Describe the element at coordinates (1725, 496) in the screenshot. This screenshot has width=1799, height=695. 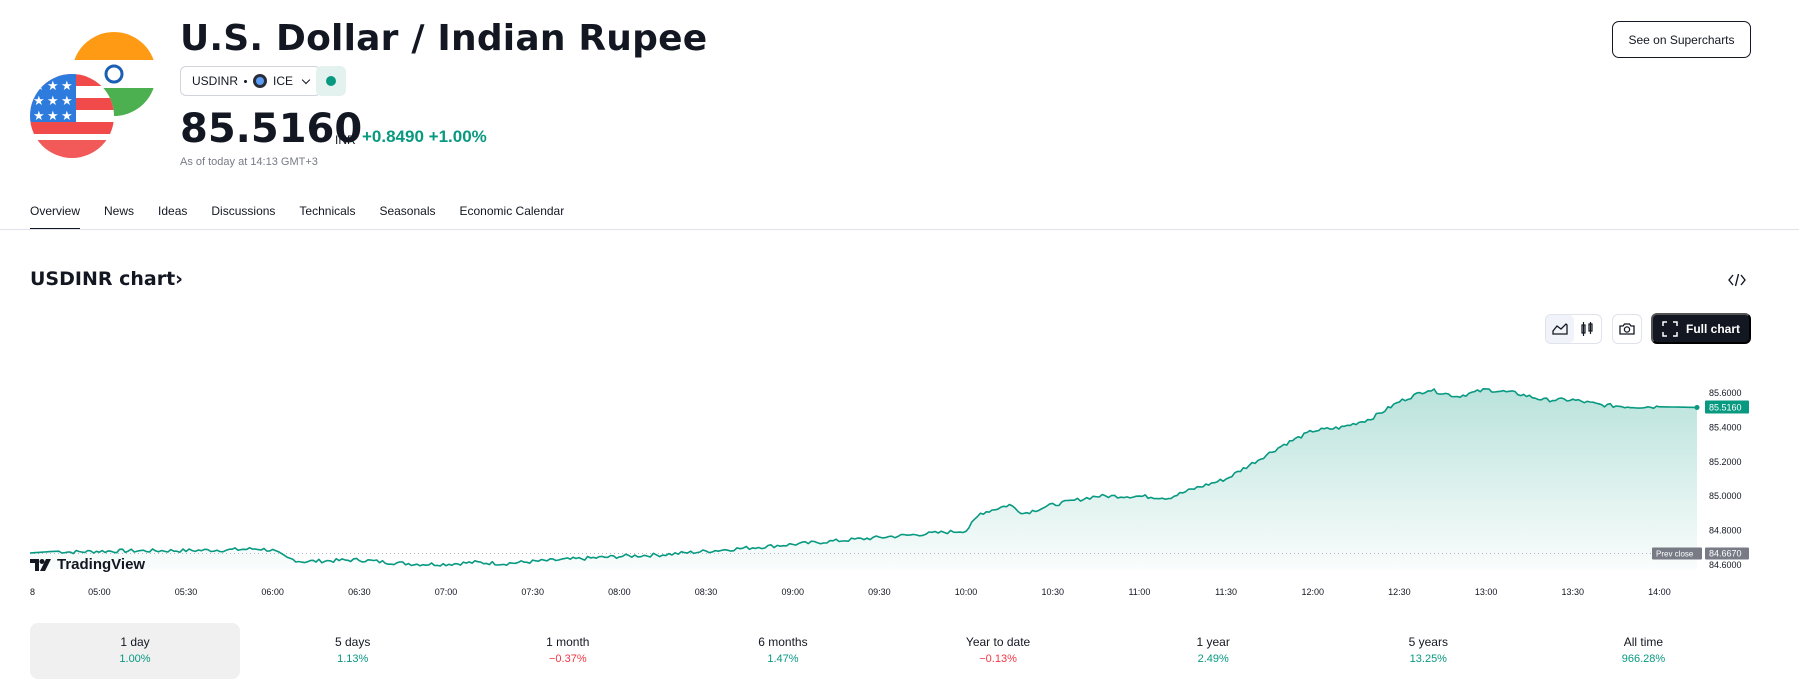
I see `y-tick-label: 85.0000` at that location.